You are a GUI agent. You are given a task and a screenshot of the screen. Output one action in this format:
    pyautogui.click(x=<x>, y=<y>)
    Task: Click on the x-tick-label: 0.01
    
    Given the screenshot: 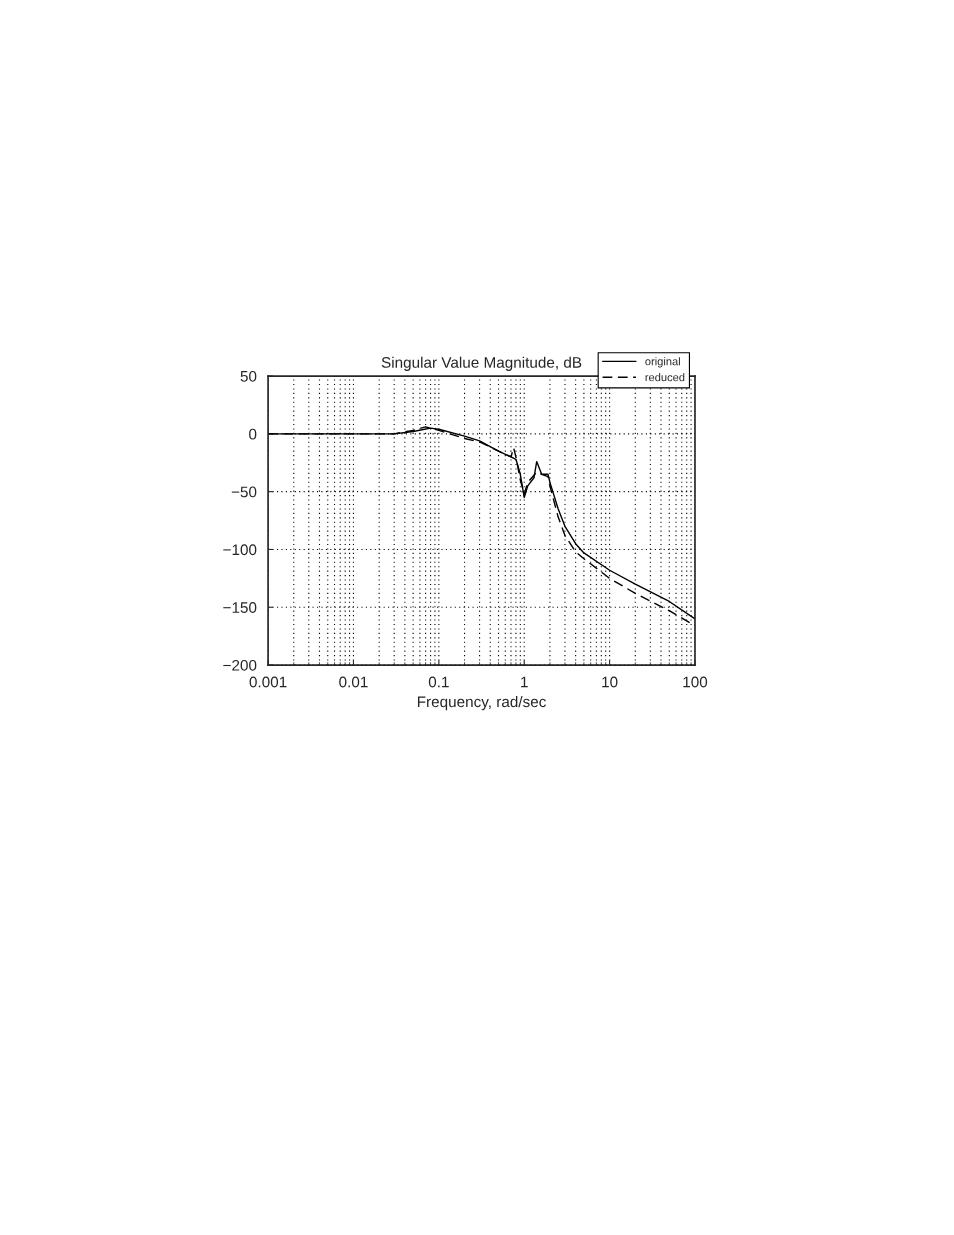 What is the action you would take?
    pyautogui.click(x=353, y=682)
    